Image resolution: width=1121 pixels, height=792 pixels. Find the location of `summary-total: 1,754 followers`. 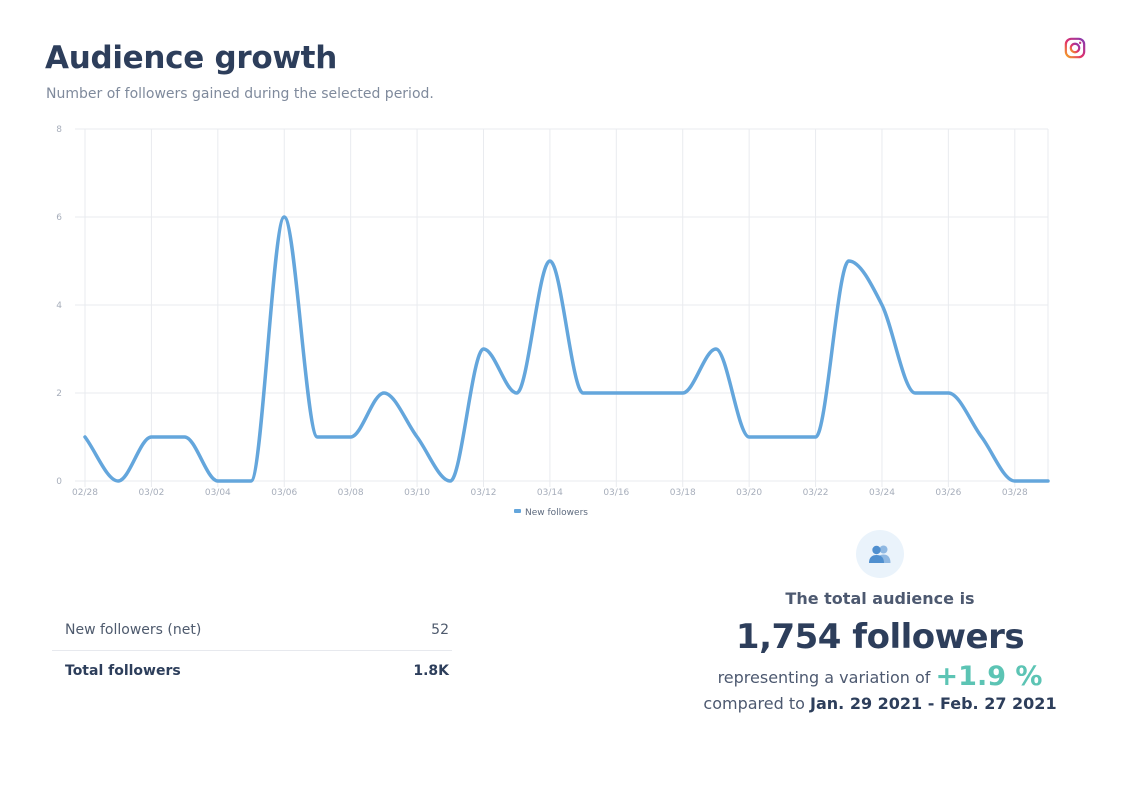

summary-total: 1,754 followers is located at coordinates (880, 637).